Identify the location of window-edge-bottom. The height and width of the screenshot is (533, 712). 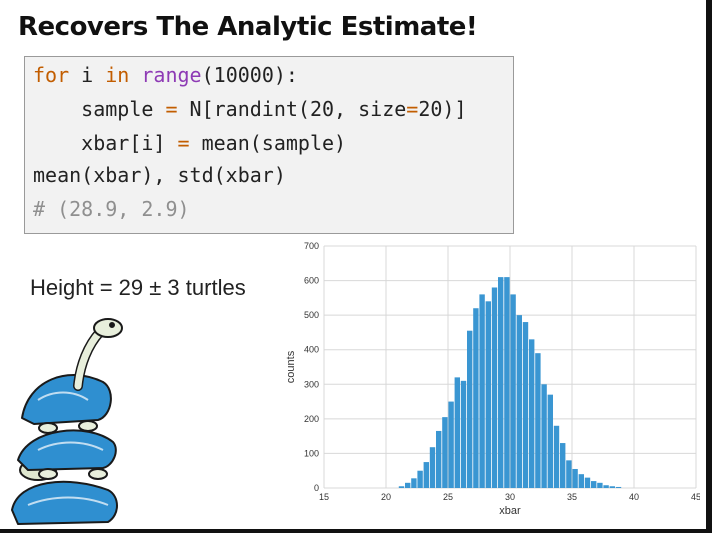
(356, 531).